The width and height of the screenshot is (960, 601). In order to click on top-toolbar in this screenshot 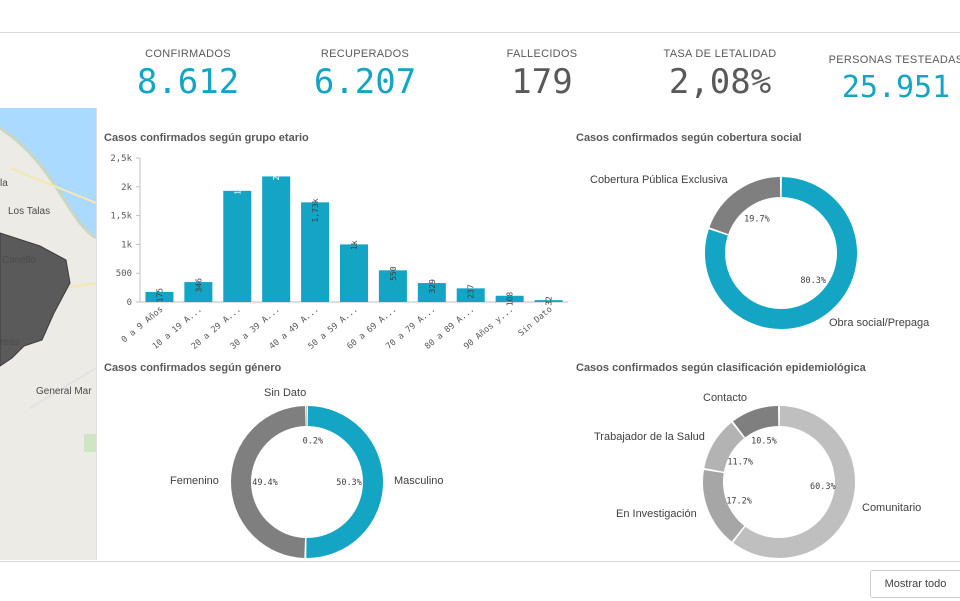, I will do `click(480, 16)`.